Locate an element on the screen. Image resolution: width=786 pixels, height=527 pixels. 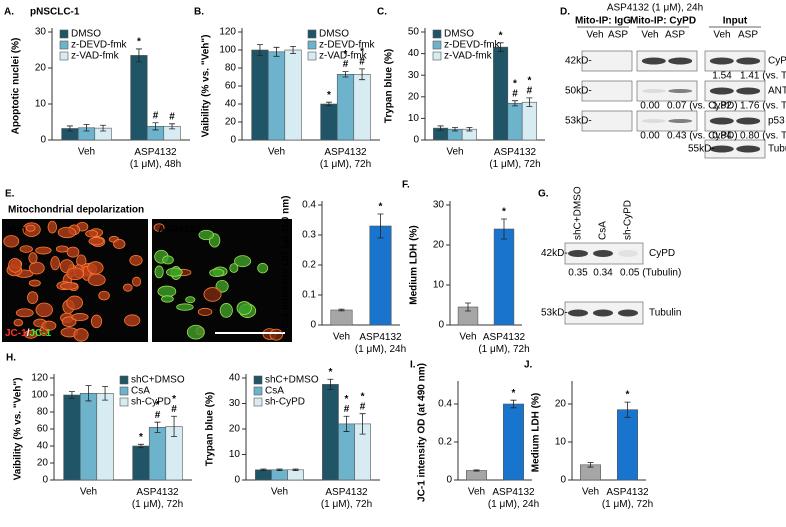
y-tick-label: 60 is located at coordinates (231, 86).